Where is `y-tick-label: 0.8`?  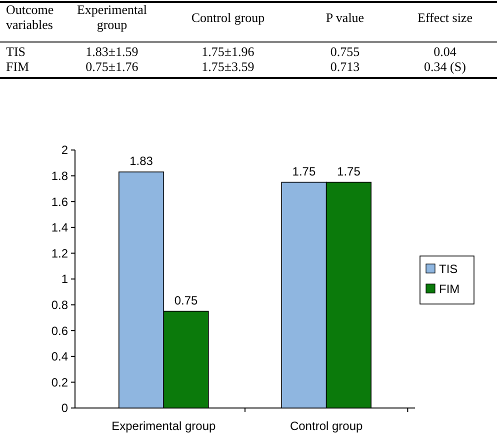
y-tick-label: 0.8 is located at coordinates (59, 305).